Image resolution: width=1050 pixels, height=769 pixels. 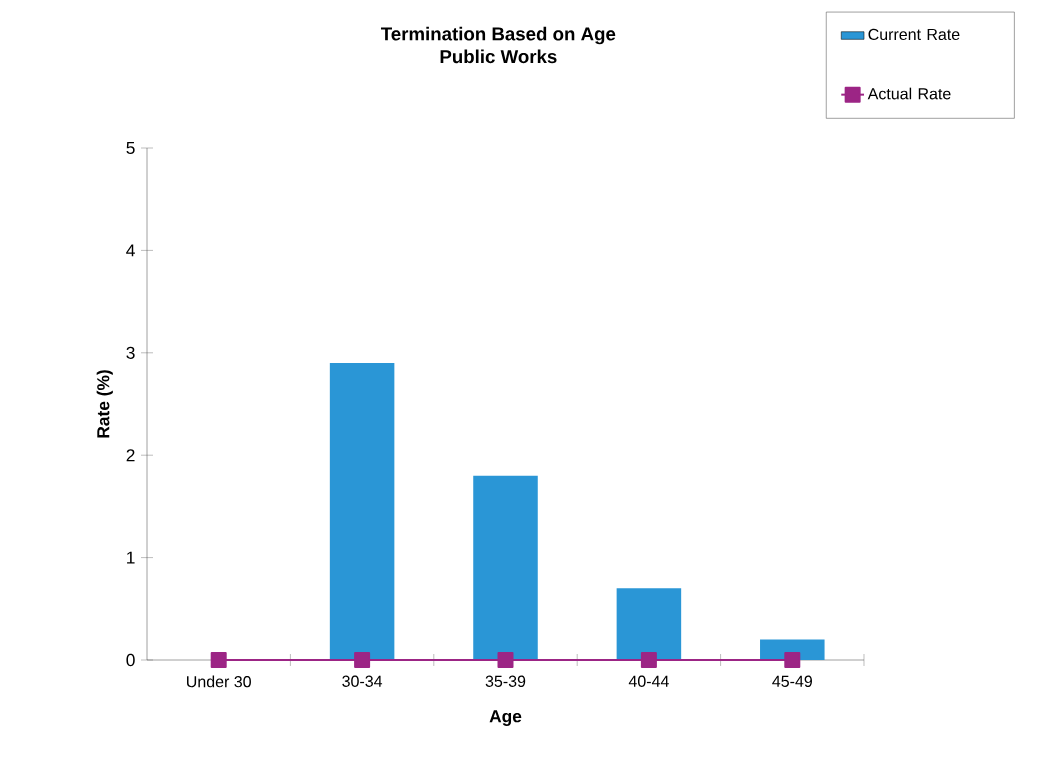 I want to click on x-tick-label: 40-44, so click(x=648, y=681).